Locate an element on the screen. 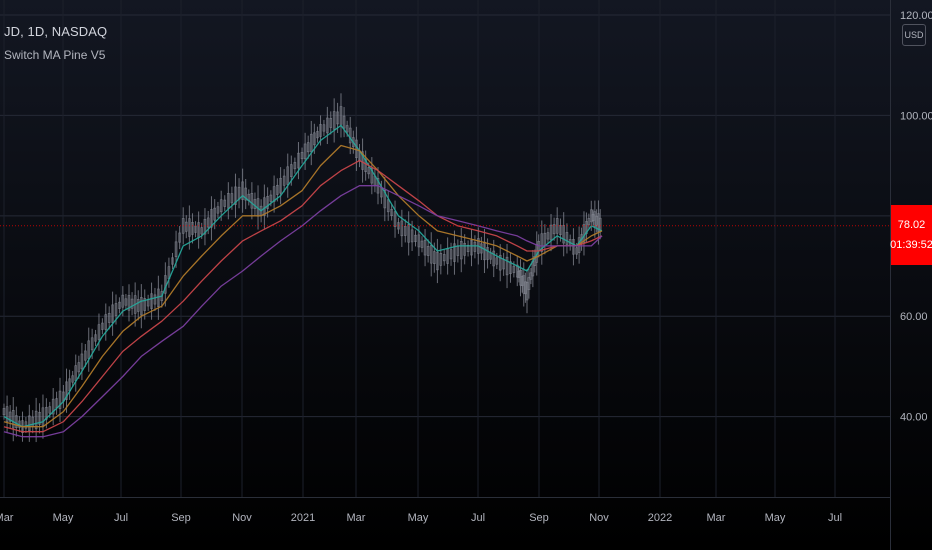 The image size is (932, 550). x-tick-label-11: 2022 is located at coordinates (660, 518).